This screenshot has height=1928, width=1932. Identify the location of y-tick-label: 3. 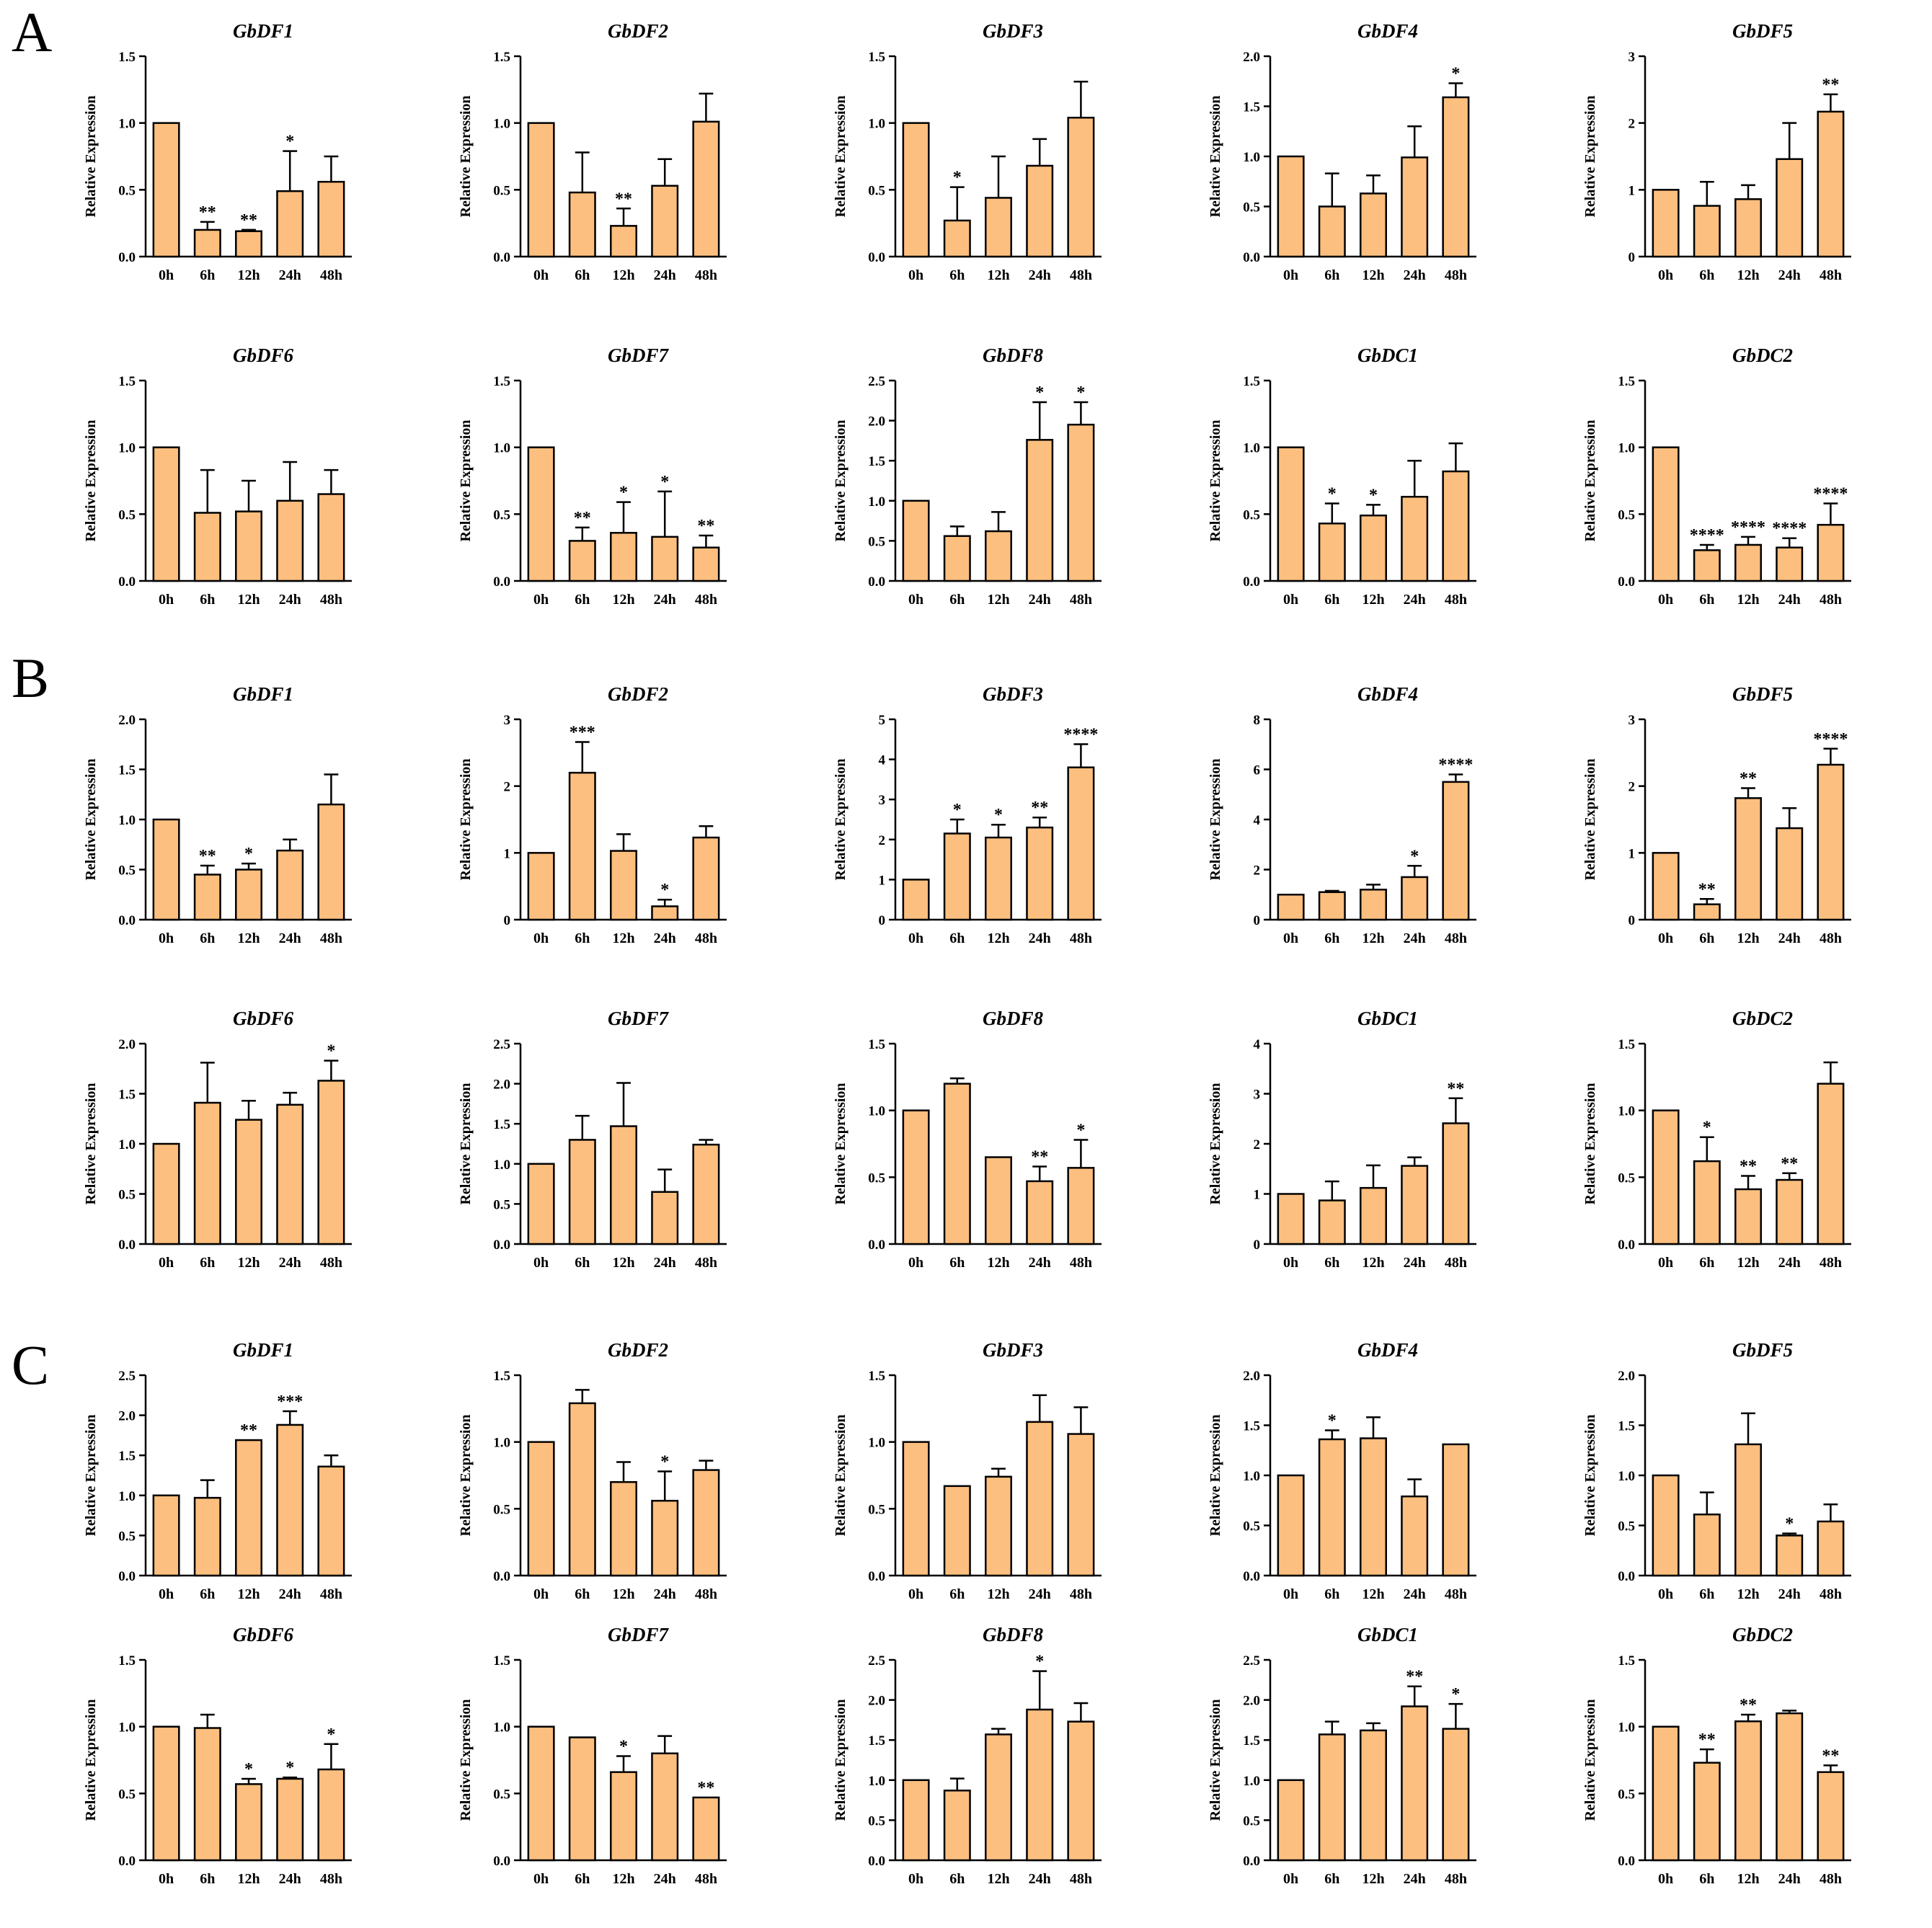
(1632, 57).